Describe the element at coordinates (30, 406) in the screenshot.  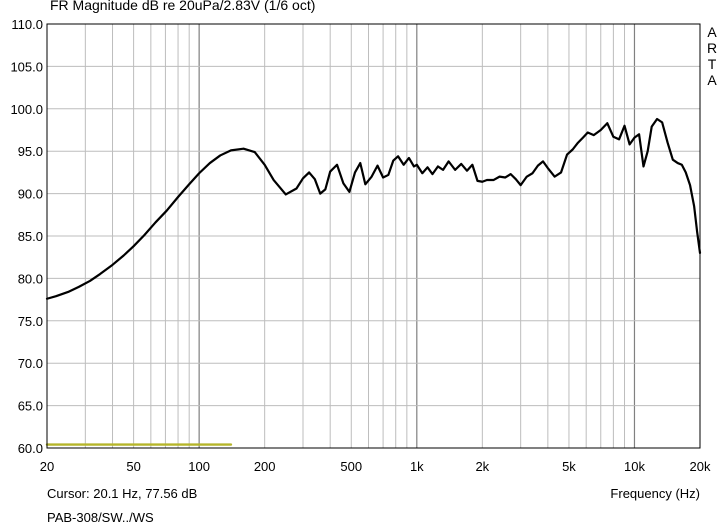
I see `y-tick-label: 65.0` at that location.